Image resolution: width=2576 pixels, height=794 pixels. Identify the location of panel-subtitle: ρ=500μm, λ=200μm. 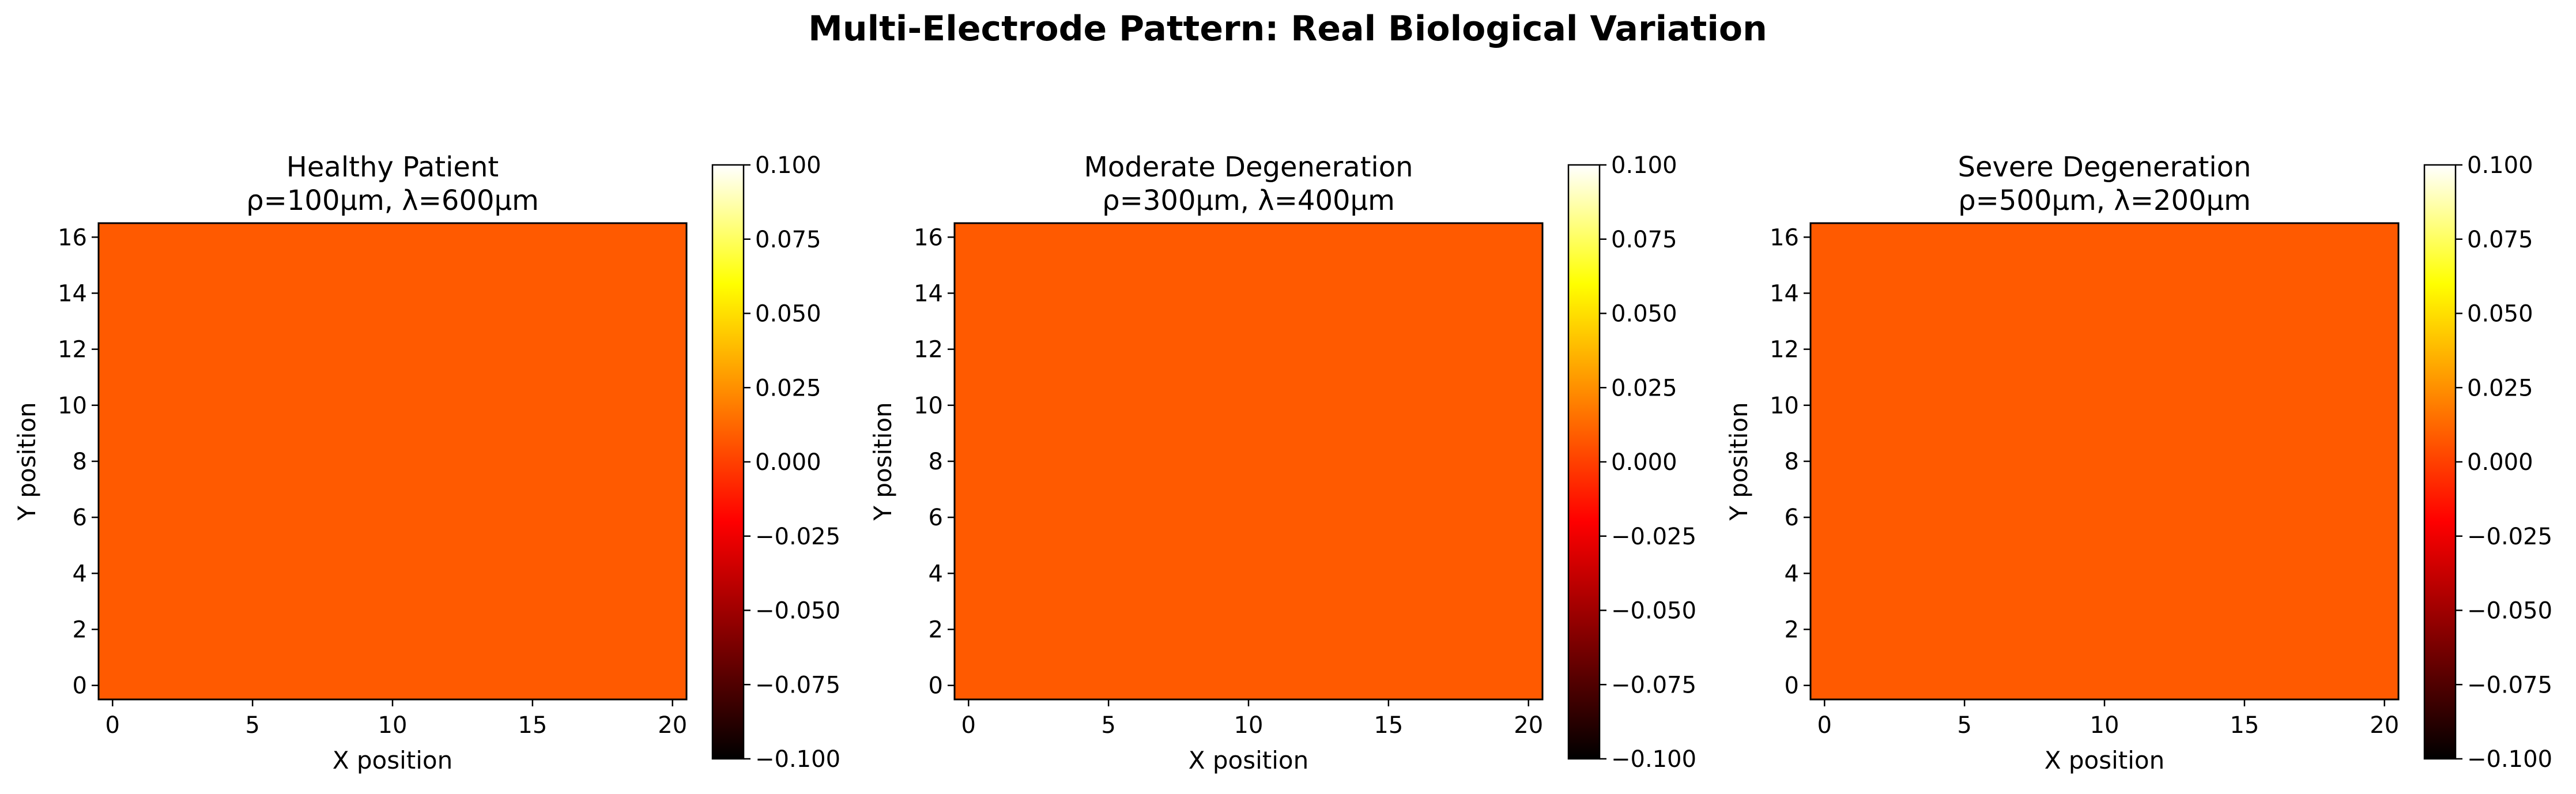
(2104, 201).